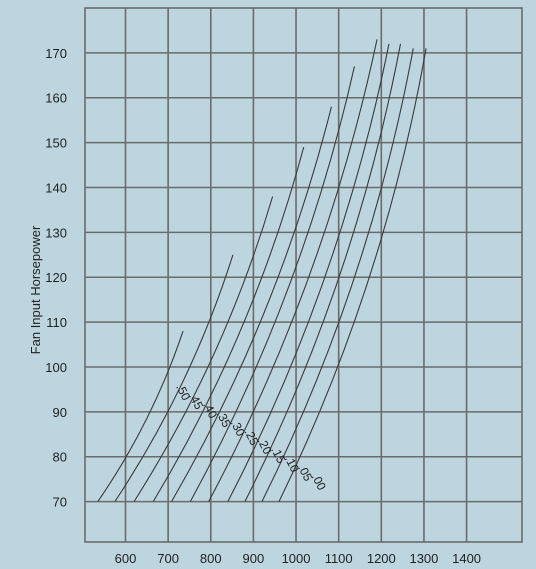 This screenshot has height=569, width=536. Describe the element at coordinates (210, 410) in the screenshot. I see `curve-label: .40` at that location.